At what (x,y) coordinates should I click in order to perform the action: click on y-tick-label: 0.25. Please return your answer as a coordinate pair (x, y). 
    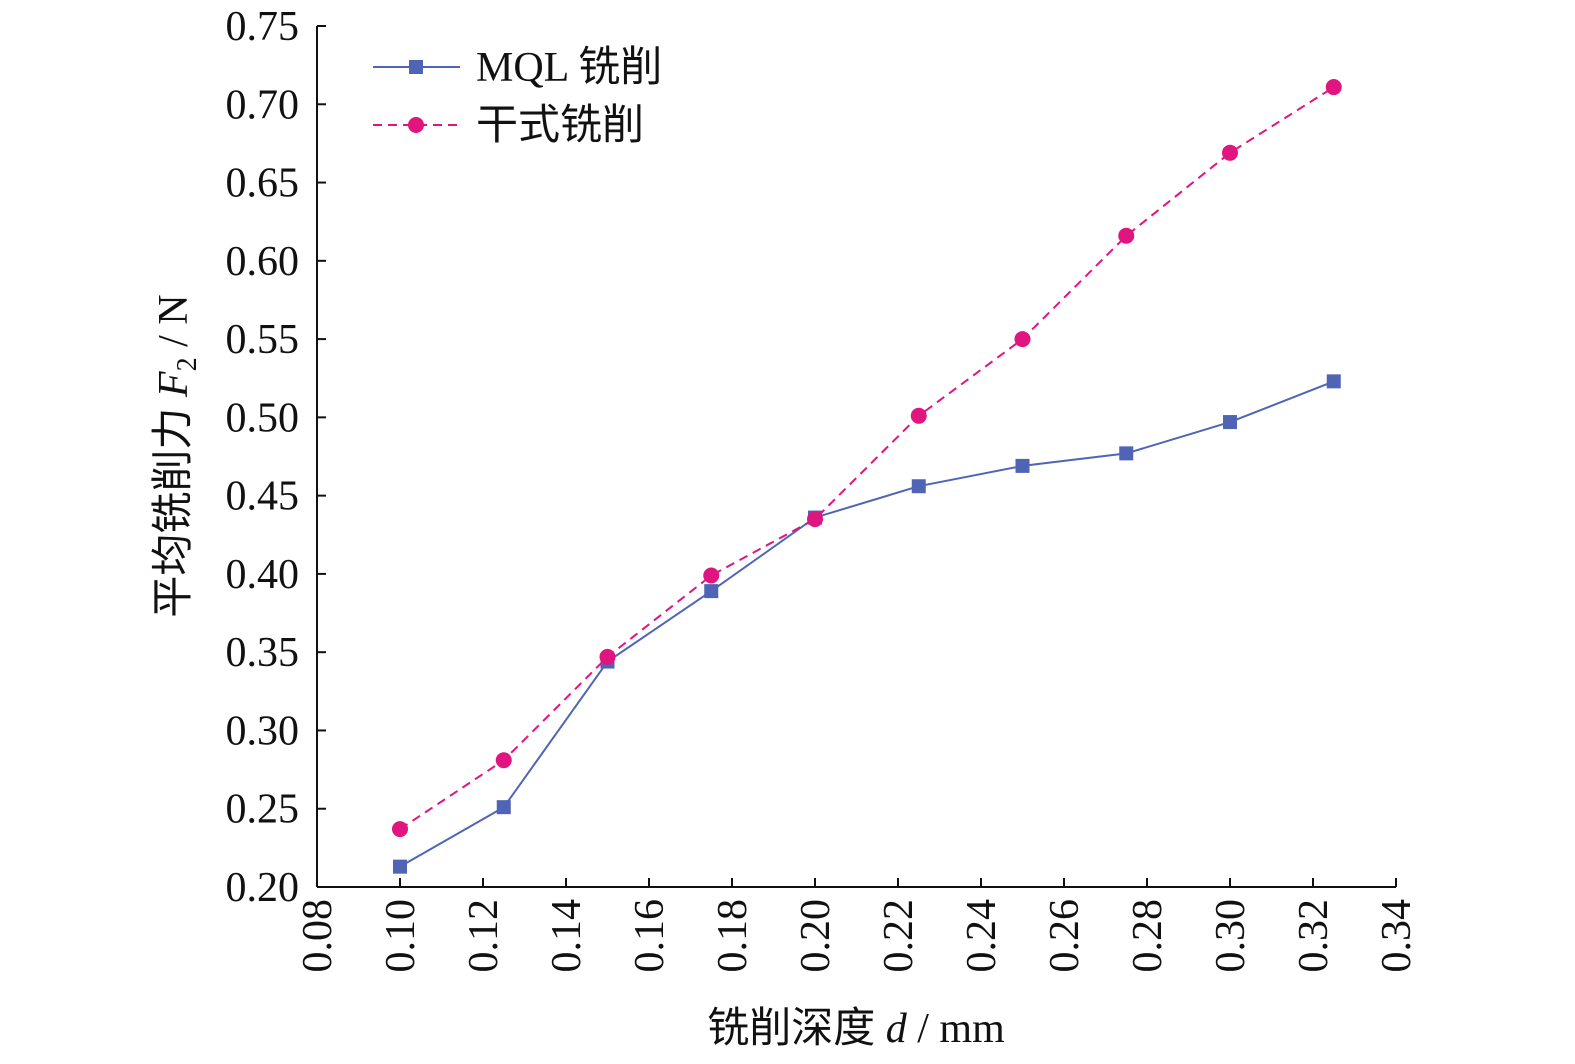
    Looking at the image, I should click on (263, 810).